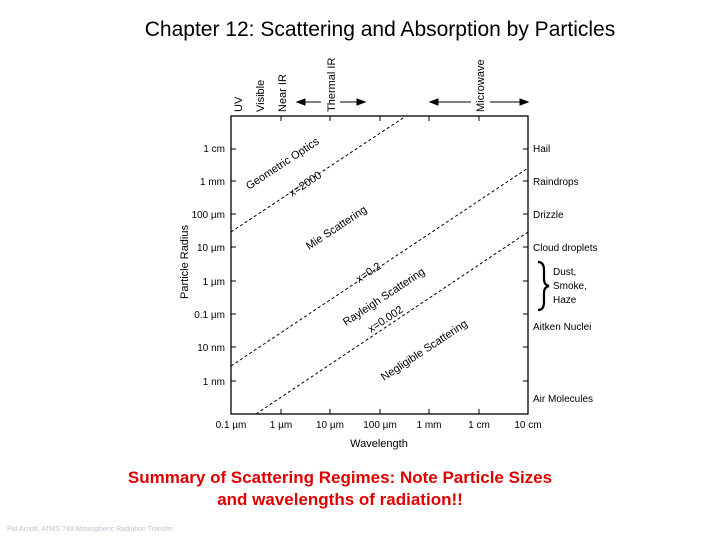 The height and width of the screenshot is (540, 720). Describe the element at coordinates (332, 85) in the screenshot. I see `band-label-thermal-ir: Thermal IR` at that location.